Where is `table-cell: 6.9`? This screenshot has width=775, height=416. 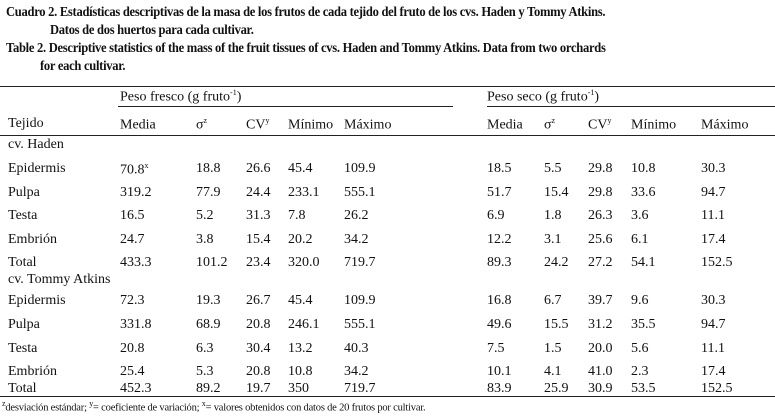 table-cell: 6.9 is located at coordinates (496, 215).